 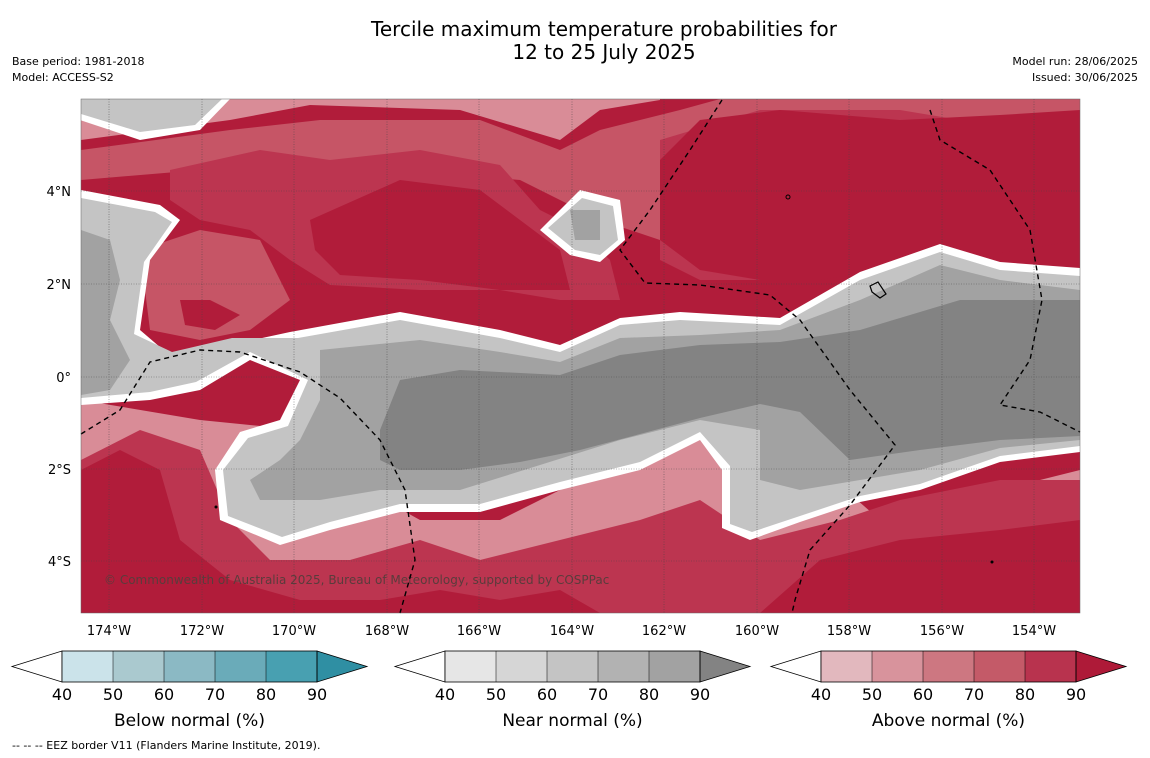 What do you see at coordinates (757, 631) in the screenshot?
I see `longitude-tick-label: 160°W` at bounding box center [757, 631].